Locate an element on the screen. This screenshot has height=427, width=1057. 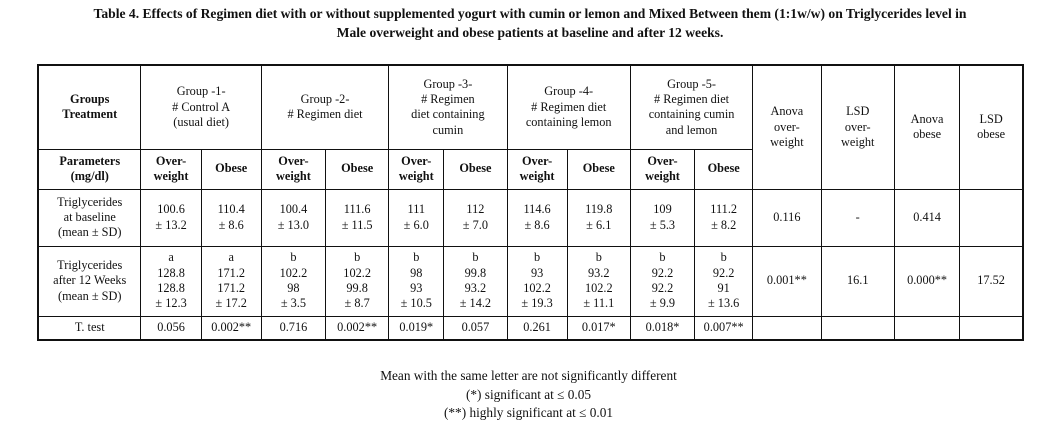
twelve-weeks-g2-obese: b 102.2 99.8 ± 8.7 is located at coordinates (357, 281).